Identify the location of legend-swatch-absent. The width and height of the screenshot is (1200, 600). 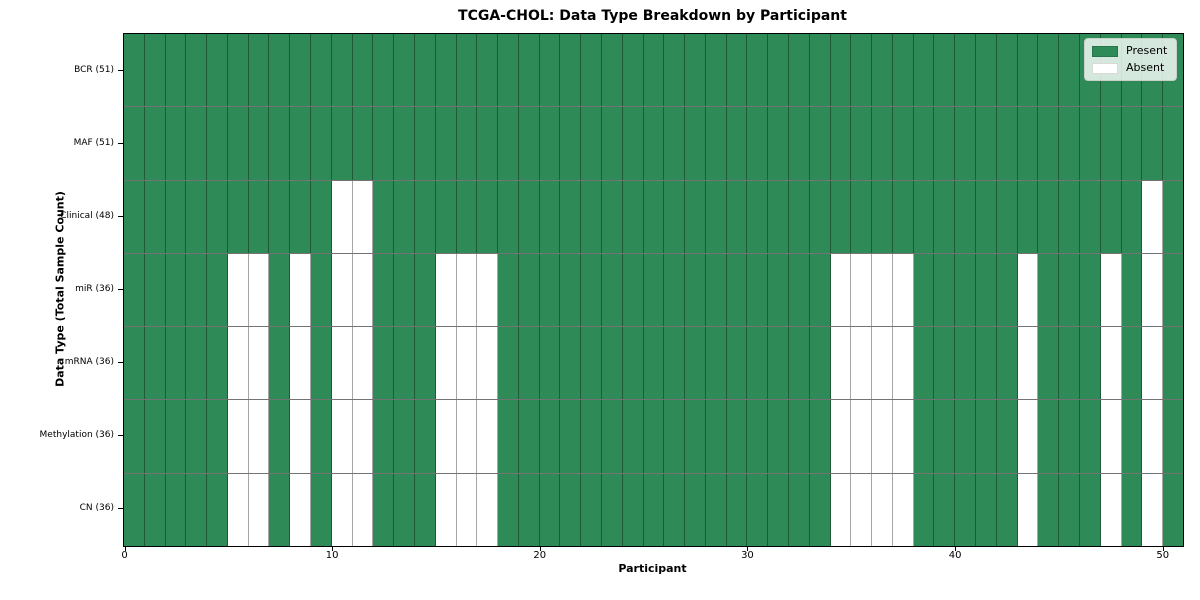
(1105, 68).